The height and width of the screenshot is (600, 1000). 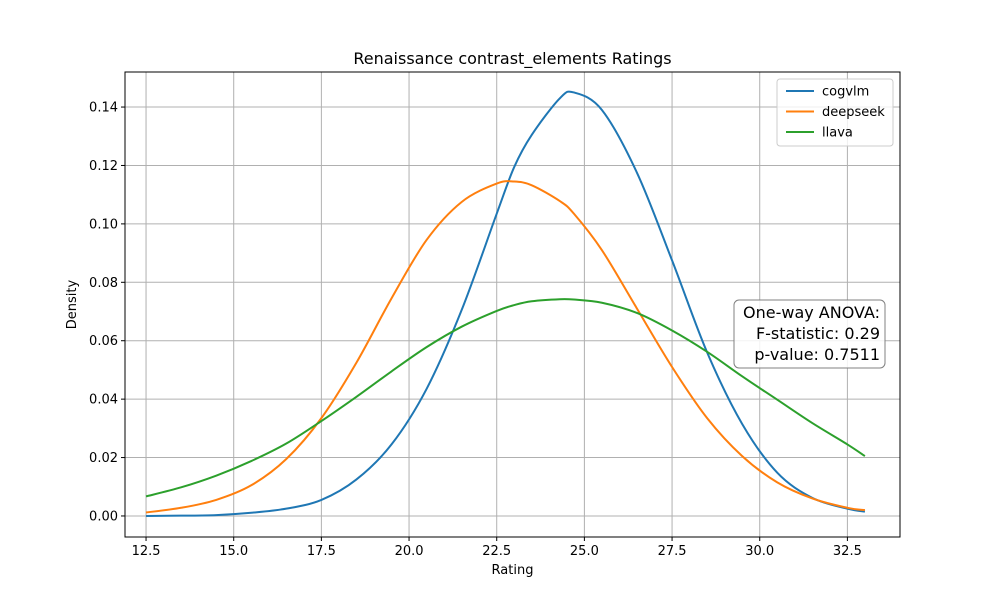 I want to click on x-tick-label: 12.5, so click(x=146, y=551).